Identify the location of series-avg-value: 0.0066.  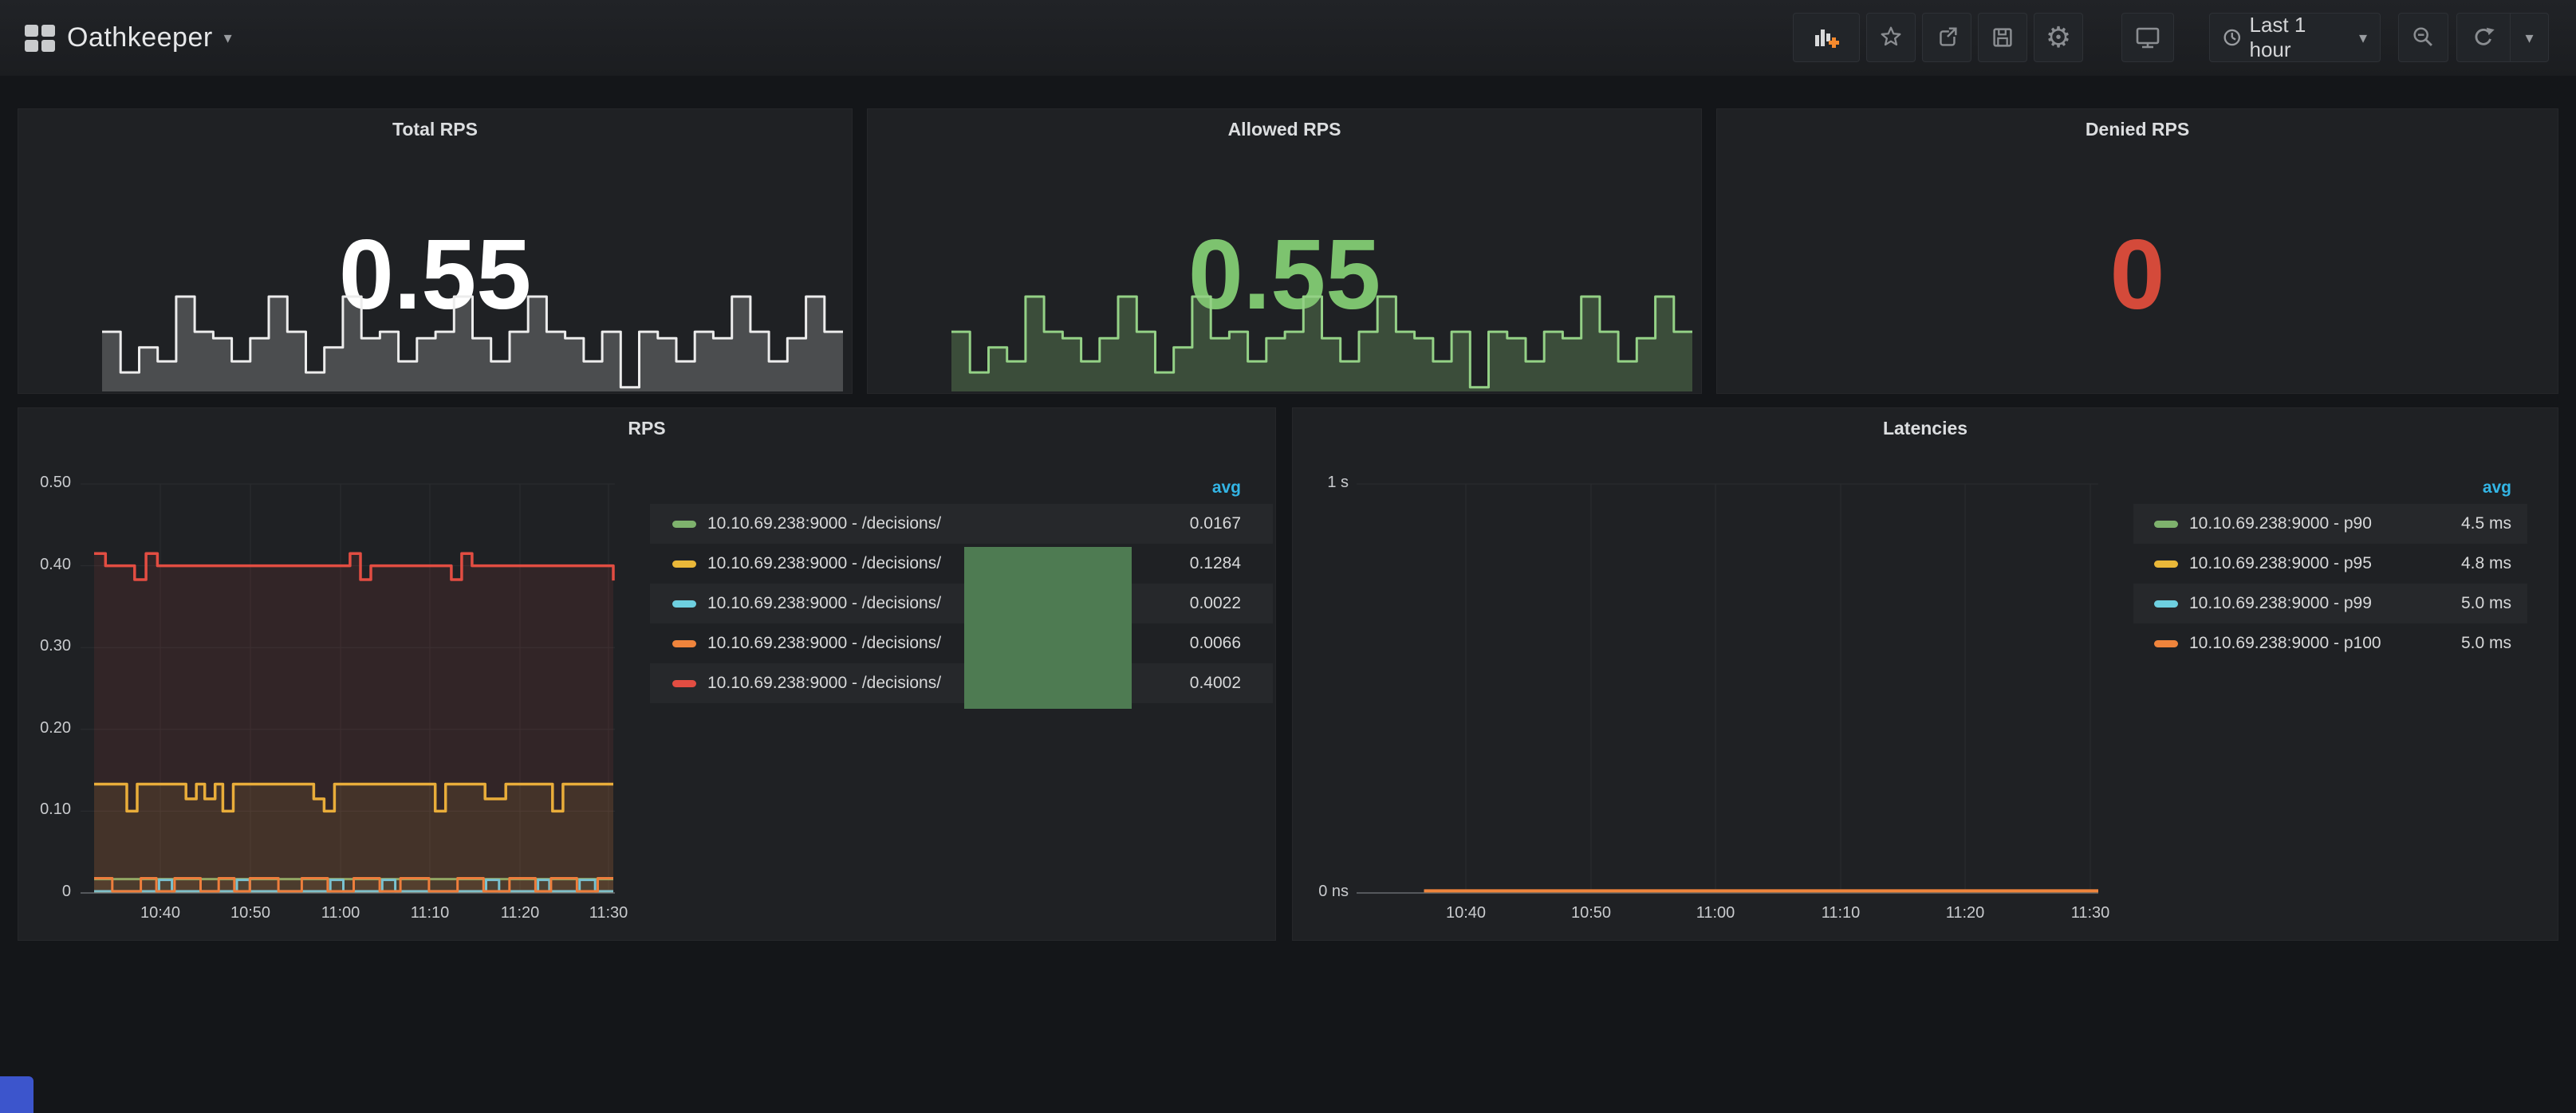
(1215, 643).